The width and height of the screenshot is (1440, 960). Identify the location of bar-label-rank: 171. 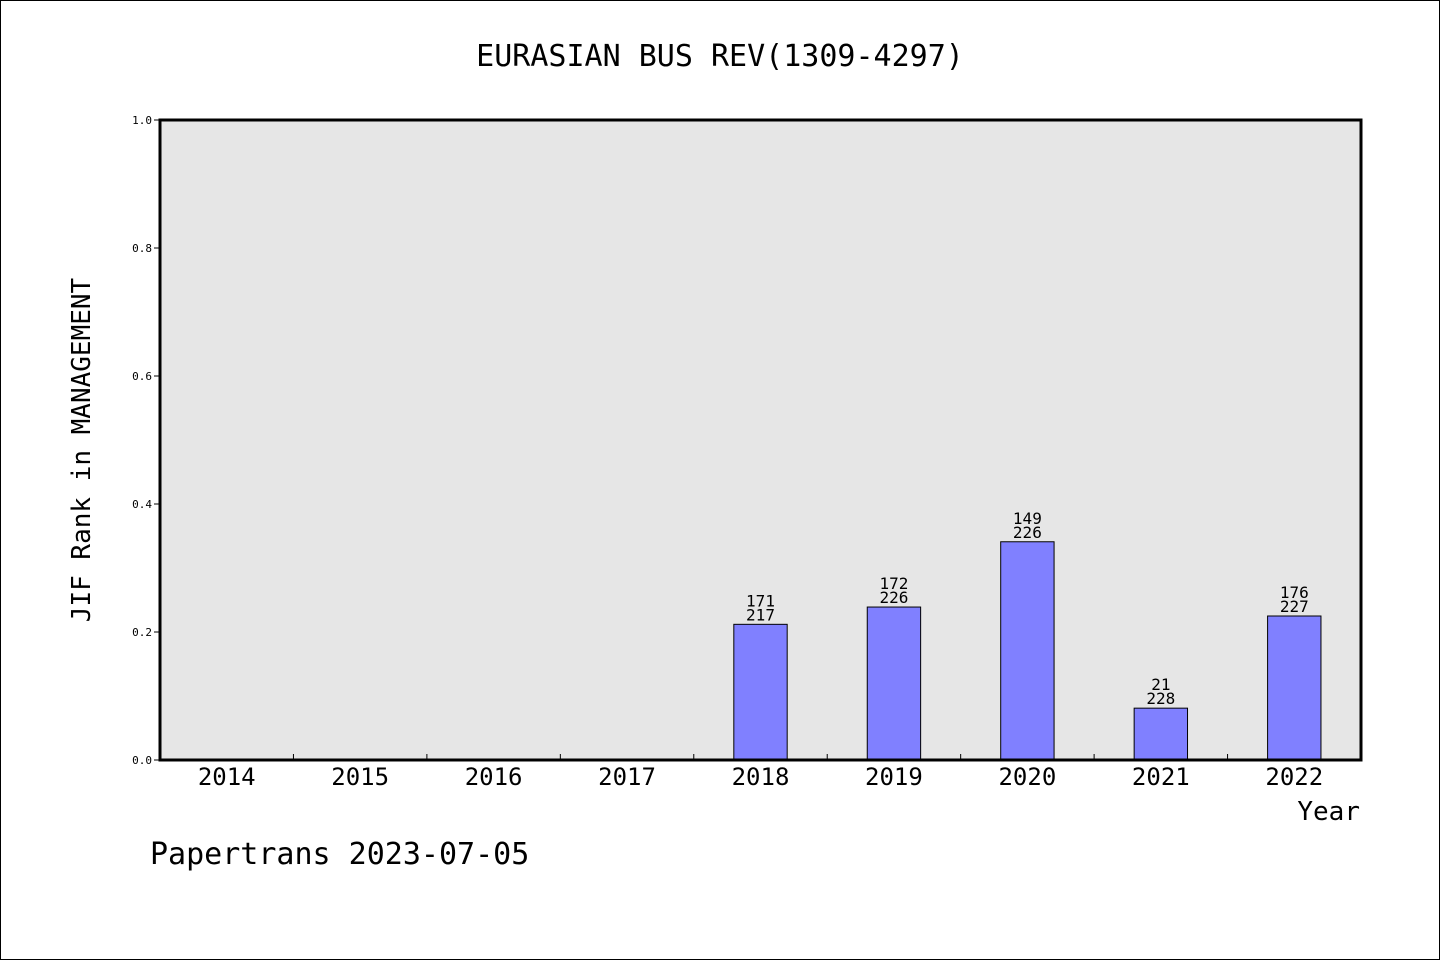
(760, 600).